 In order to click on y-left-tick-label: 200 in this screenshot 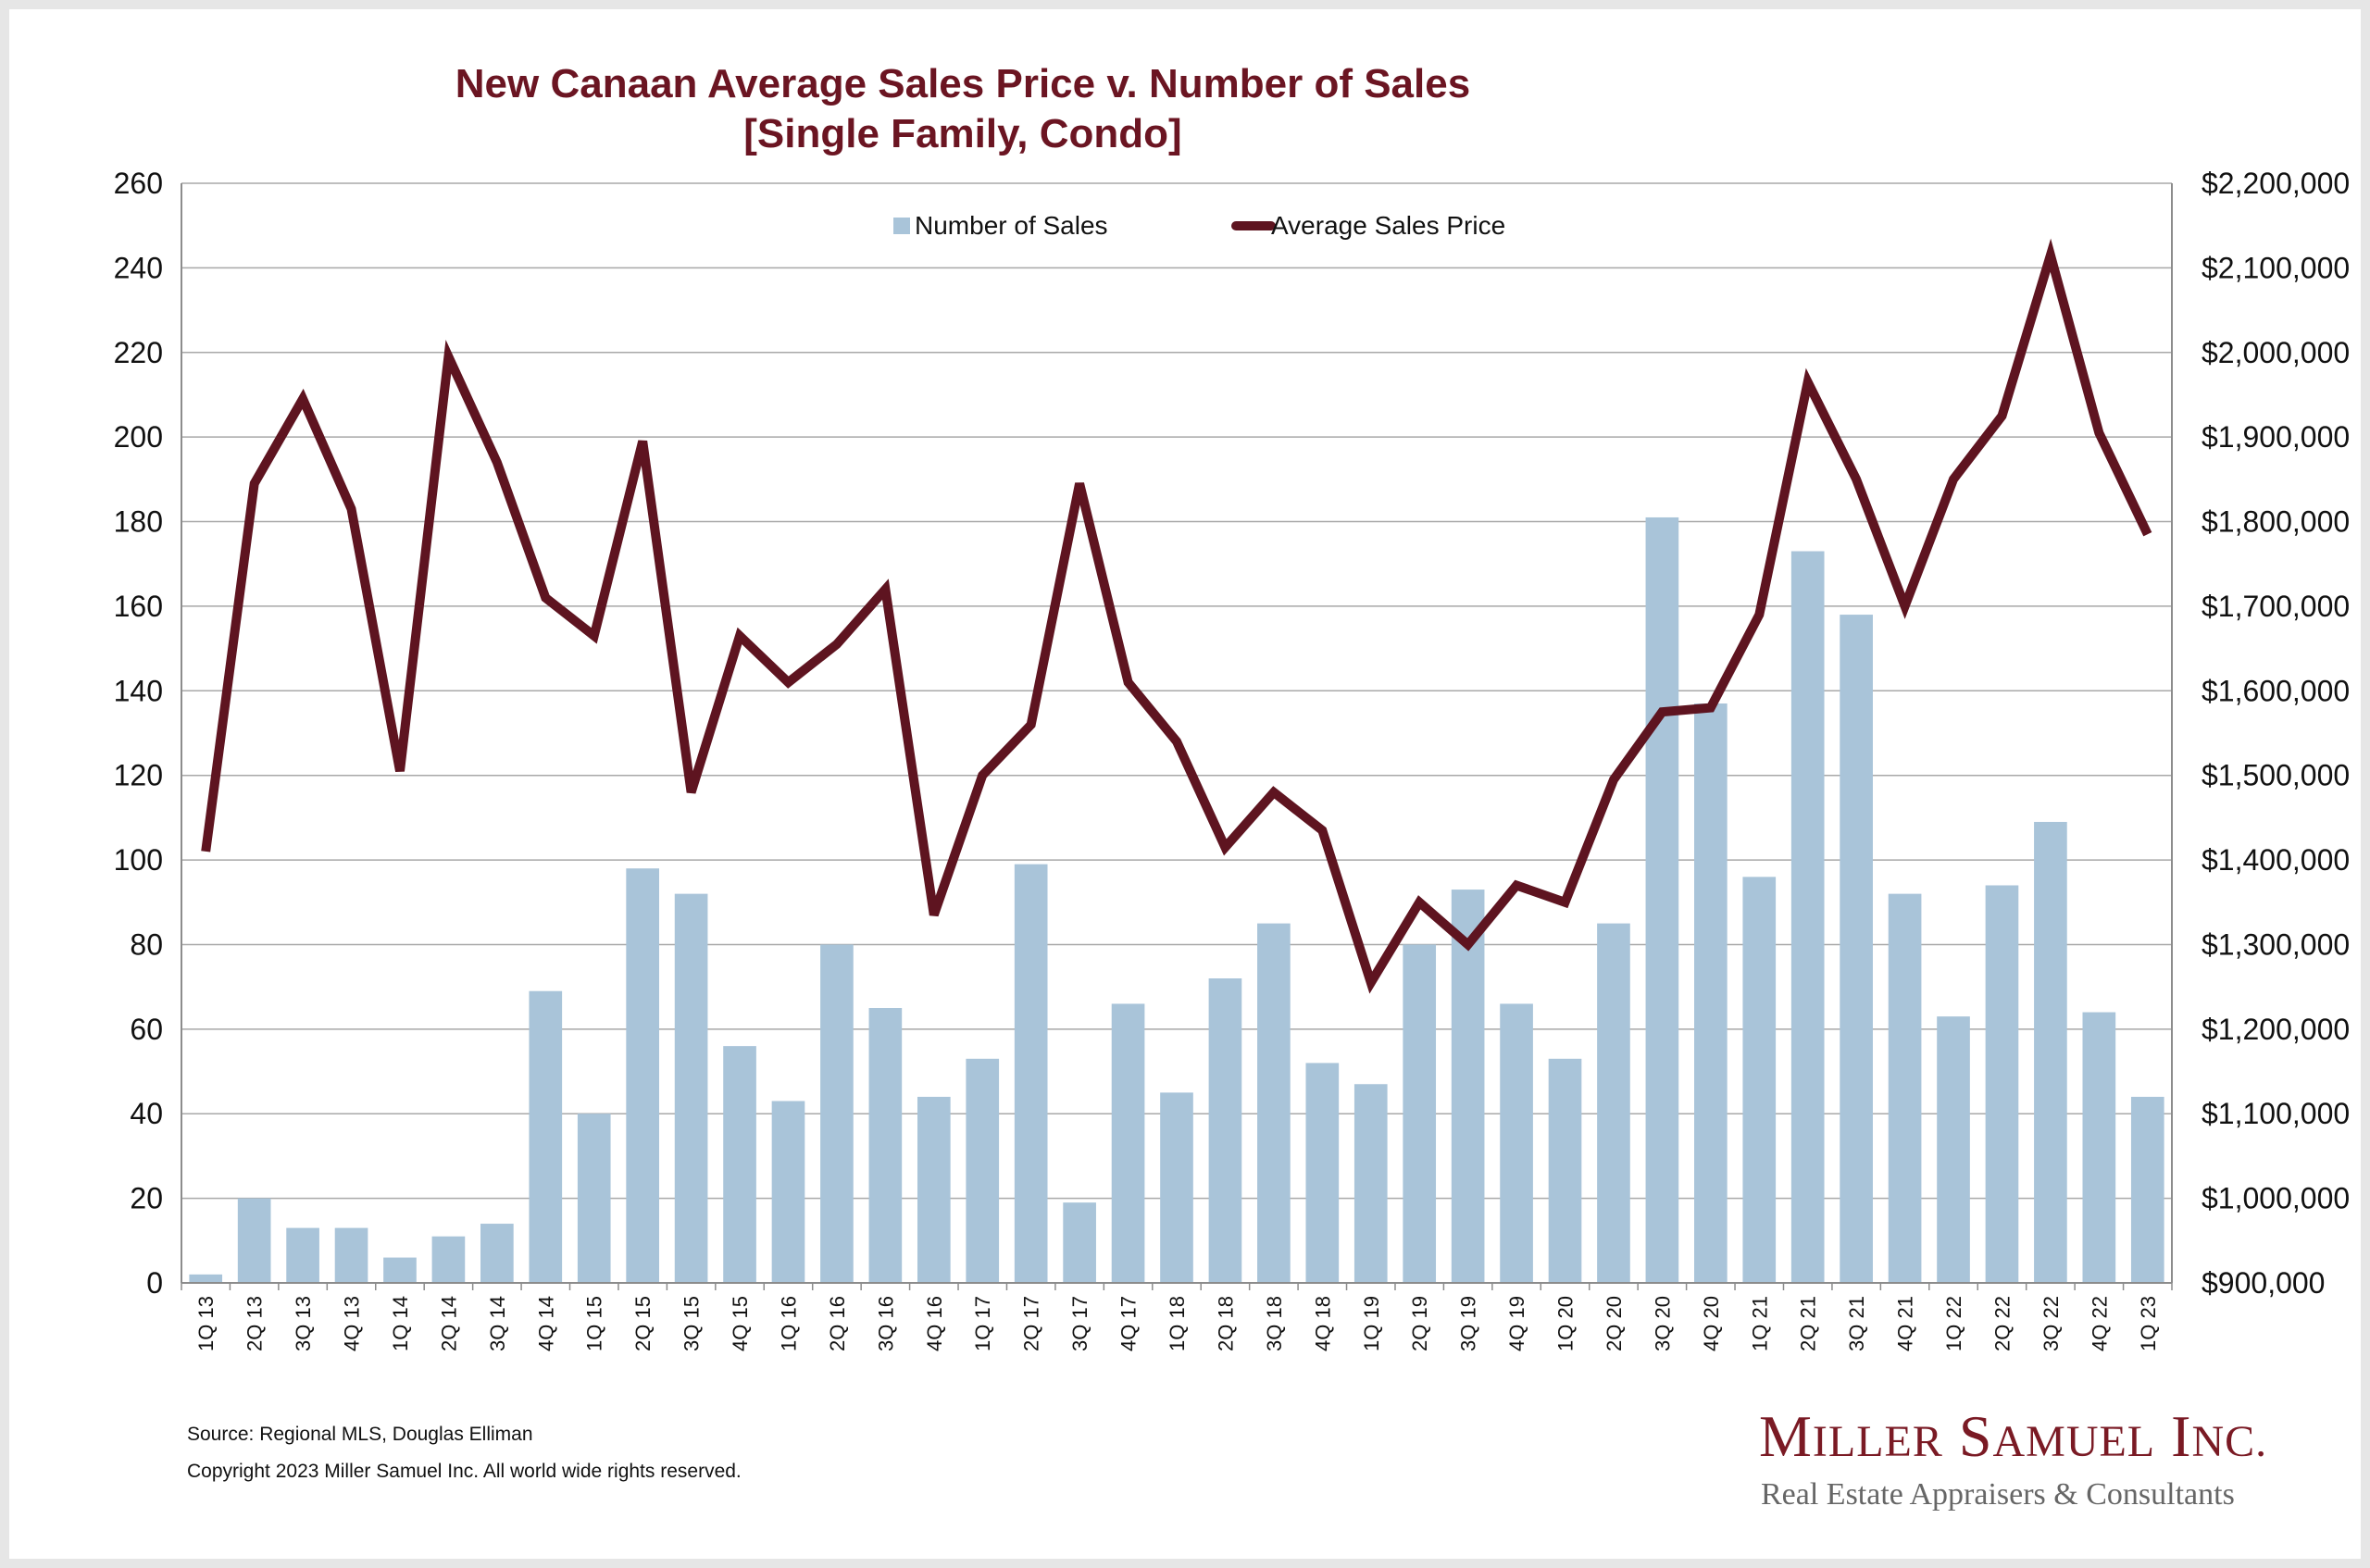, I will do `click(138, 437)`.